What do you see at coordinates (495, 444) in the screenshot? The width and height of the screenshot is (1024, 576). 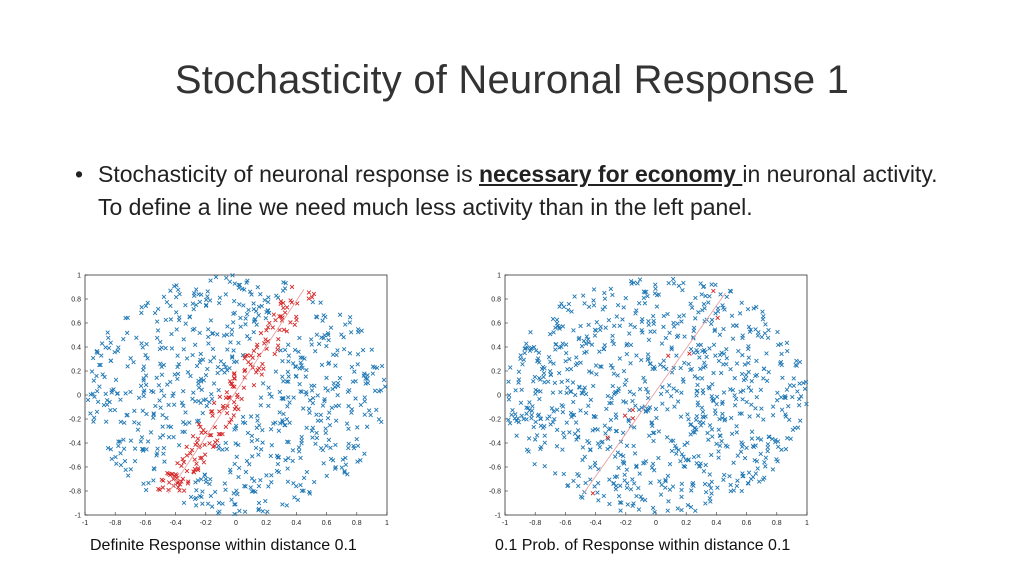 I see `y-tick-label: -0.4` at bounding box center [495, 444].